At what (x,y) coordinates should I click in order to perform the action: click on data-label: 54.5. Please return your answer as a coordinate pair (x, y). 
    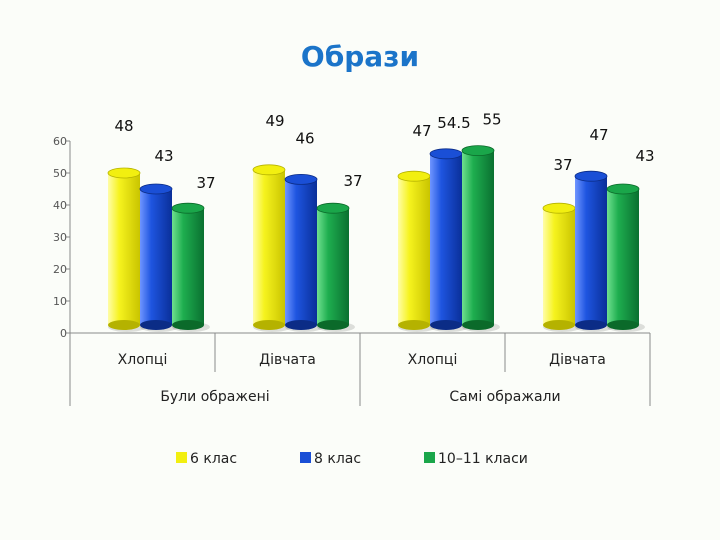
    Looking at the image, I should click on (453, 123).